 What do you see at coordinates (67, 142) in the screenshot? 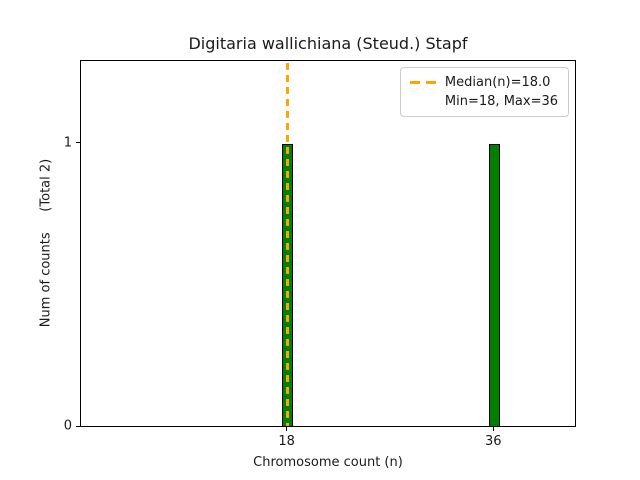
I see `y-tick-label: 1` at bounding box center [67, 142].